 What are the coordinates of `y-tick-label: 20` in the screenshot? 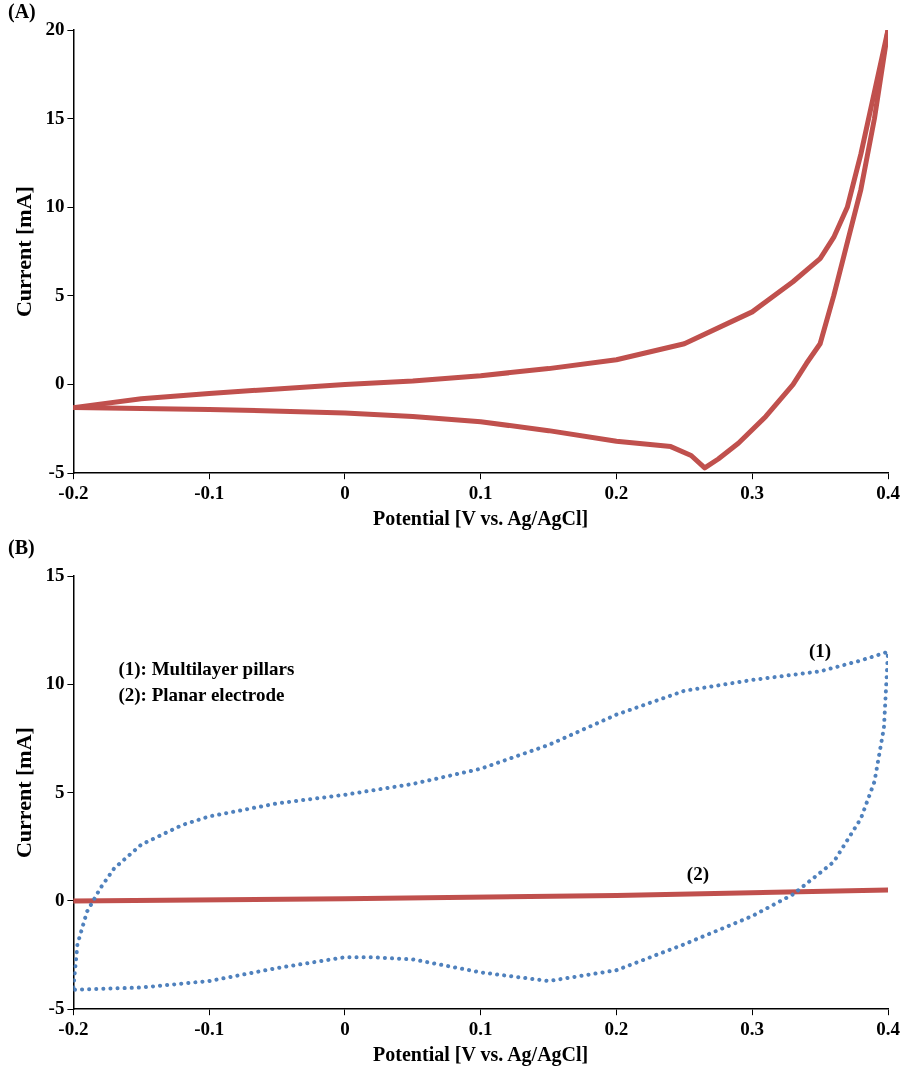 It's located at (55, 28).